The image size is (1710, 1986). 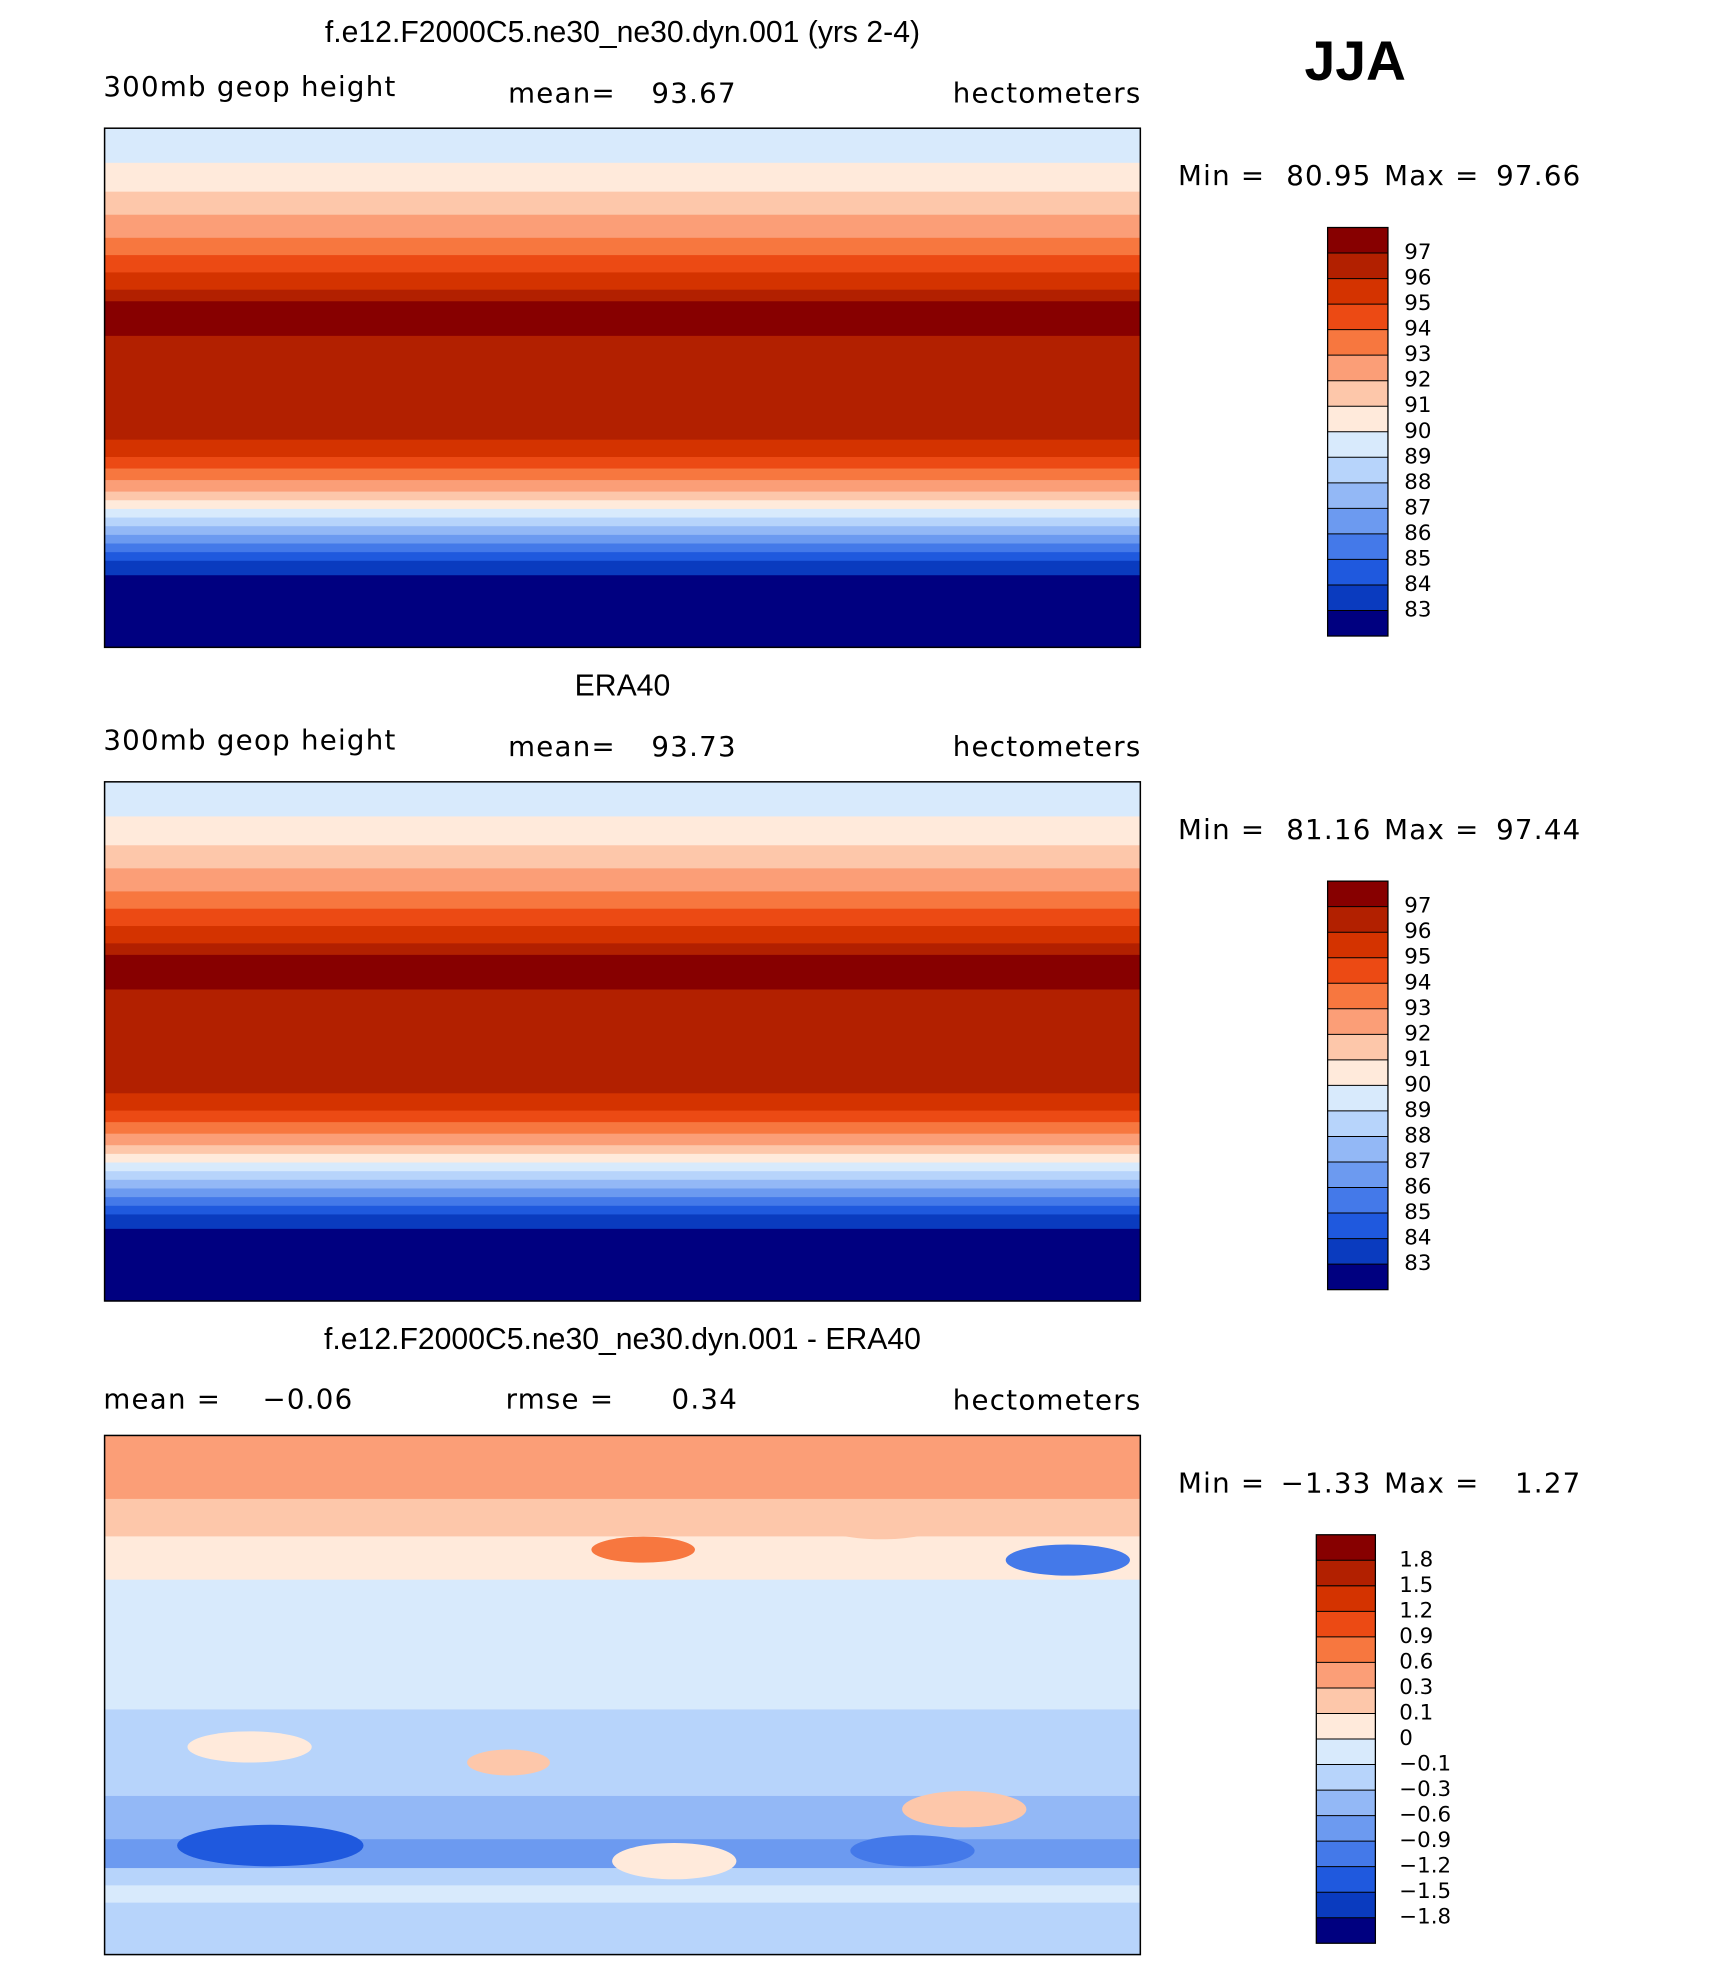 I want to click on mean-label: mean =, so click(x=162, y=1398).